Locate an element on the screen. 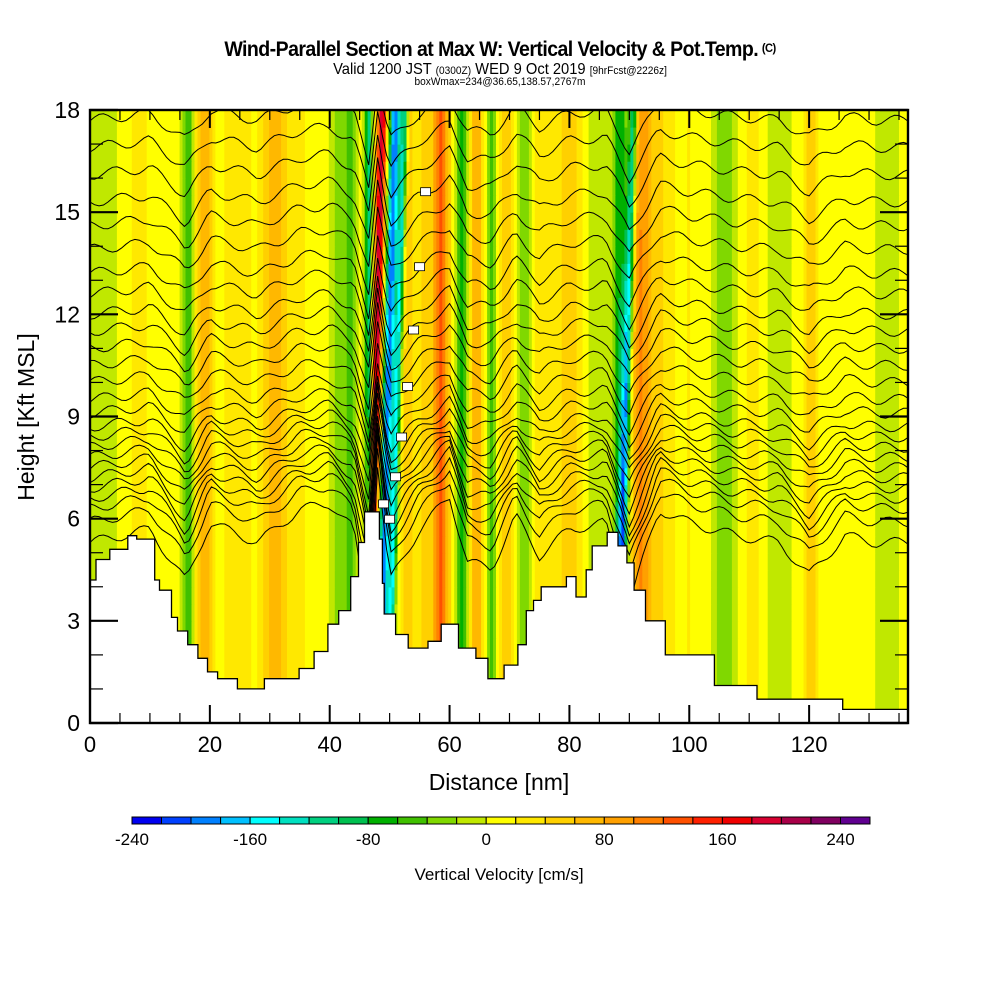 The height and width of the screenshot is (1000, 1000). x-tick-label: 20 is located at coordinates (210, 744).